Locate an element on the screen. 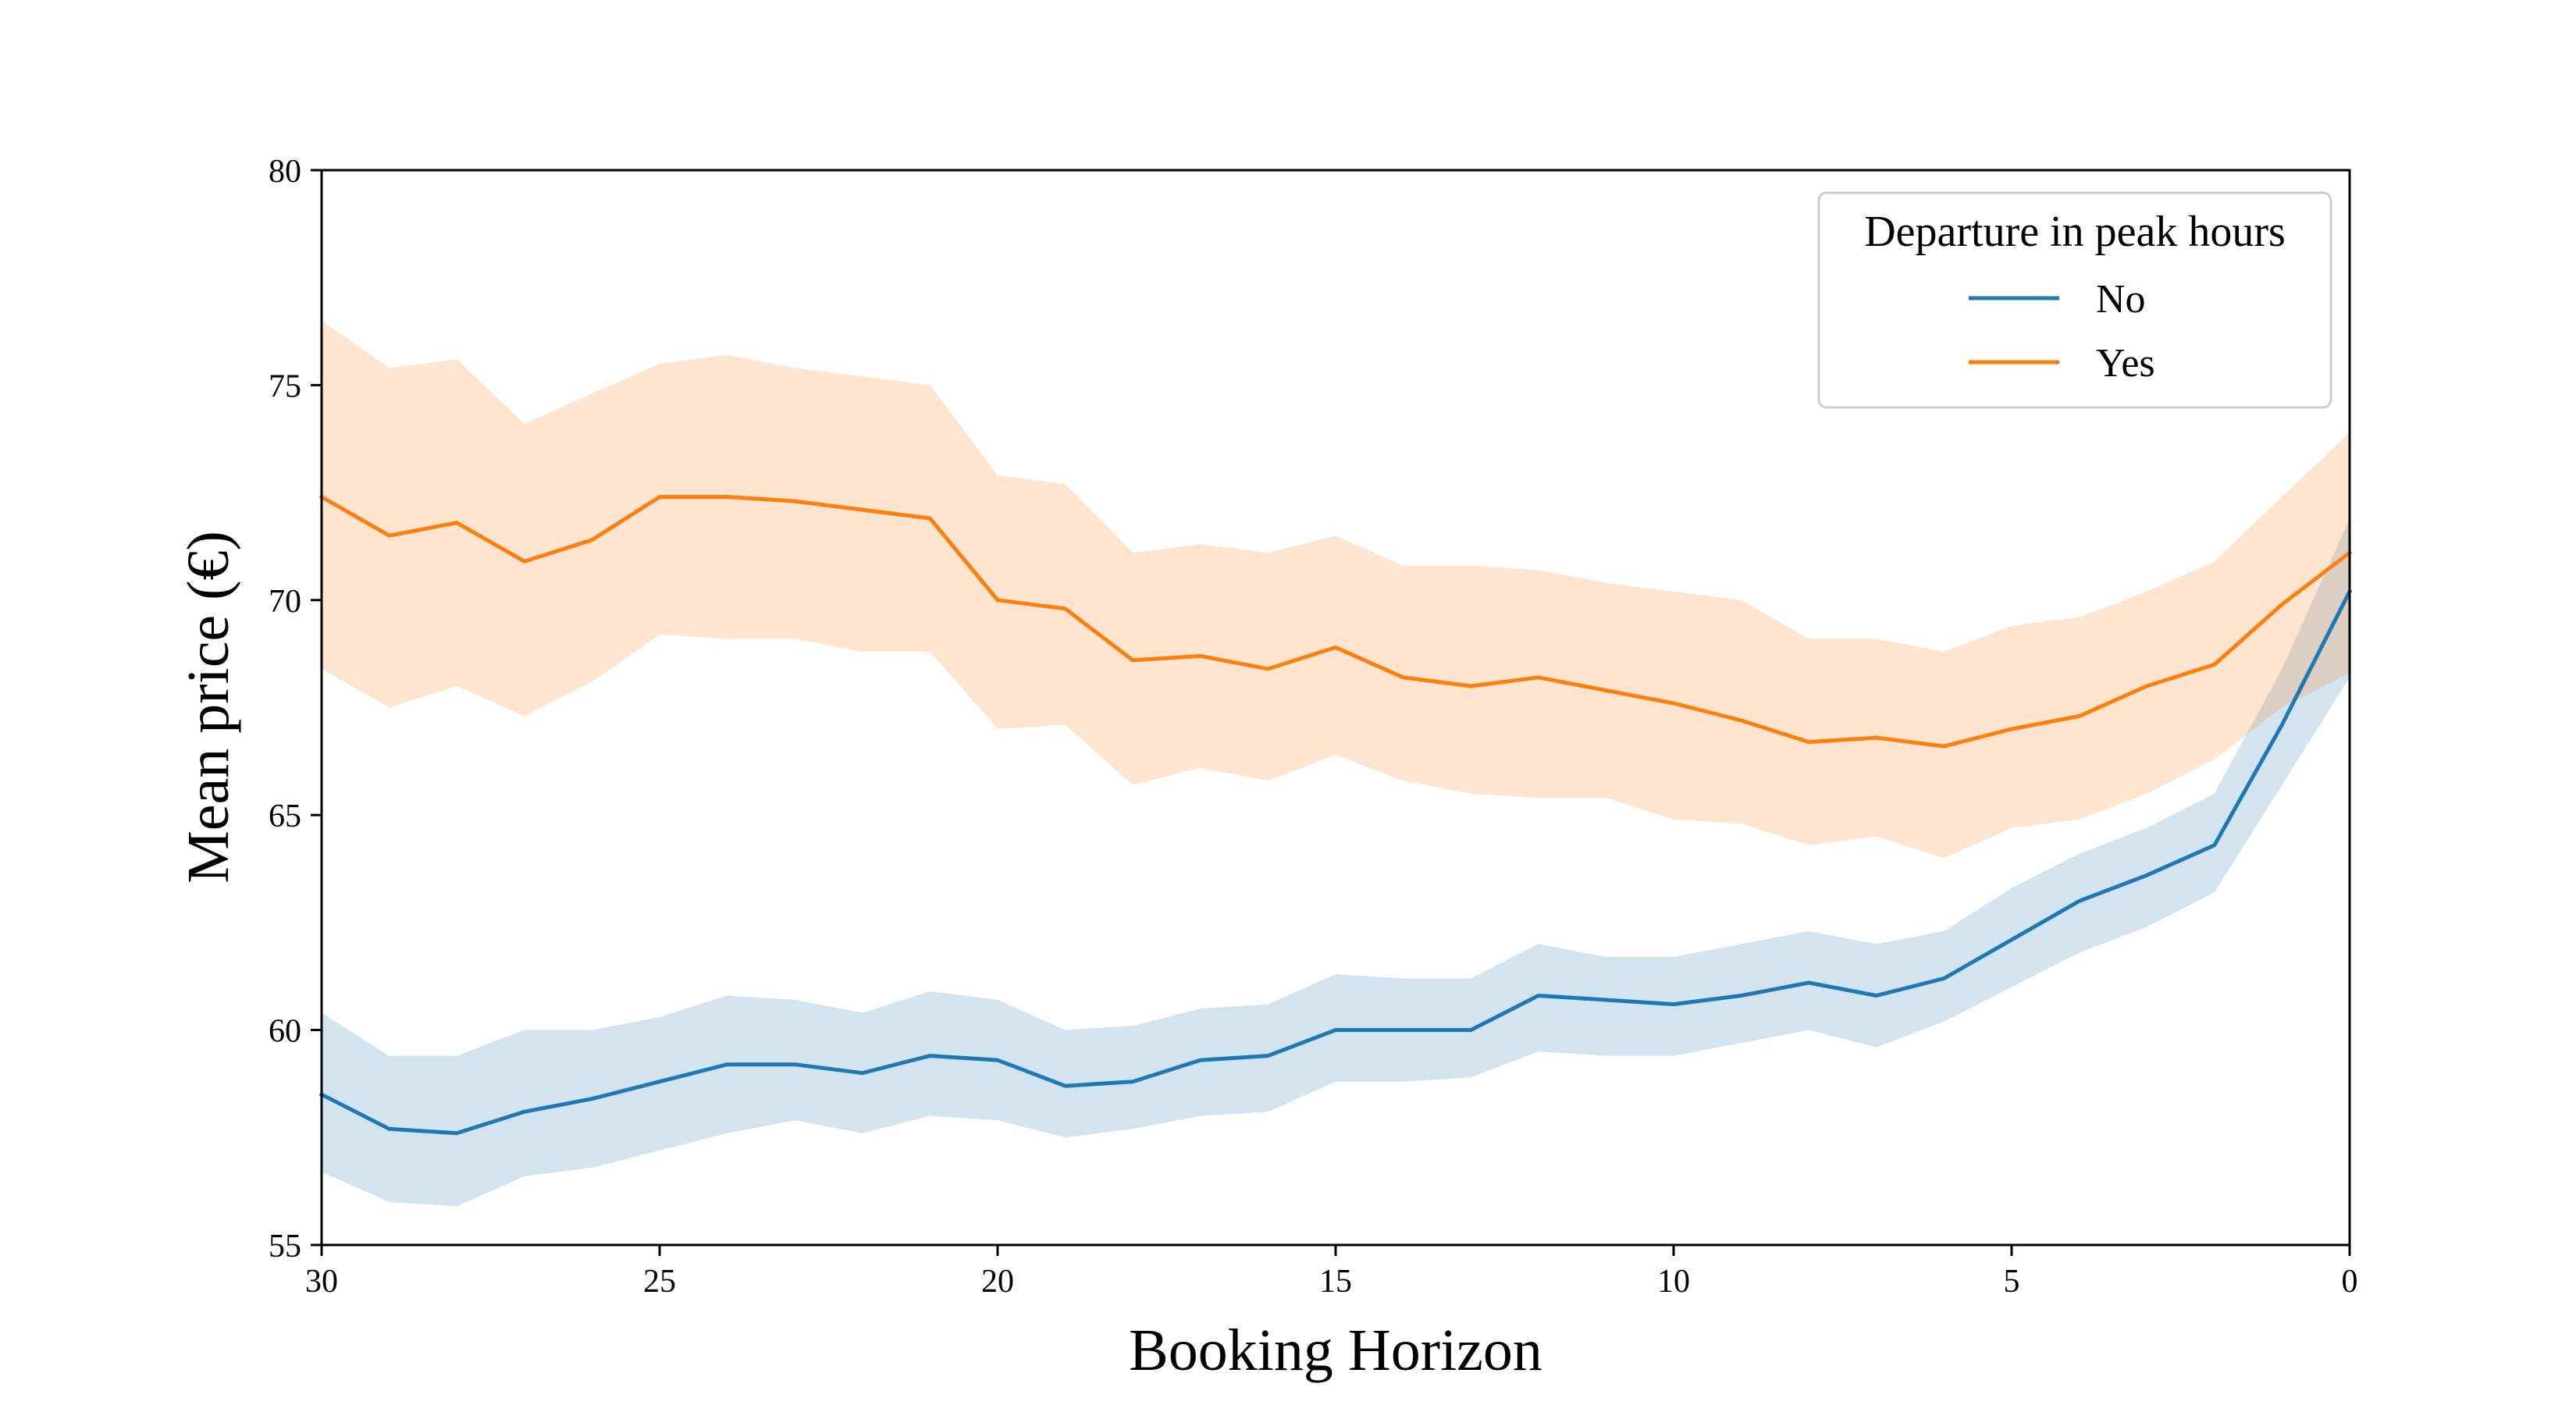 This screenshot has height=1405, width=2576. x-tick-label: 25 is located at coordinates (659, 1282).